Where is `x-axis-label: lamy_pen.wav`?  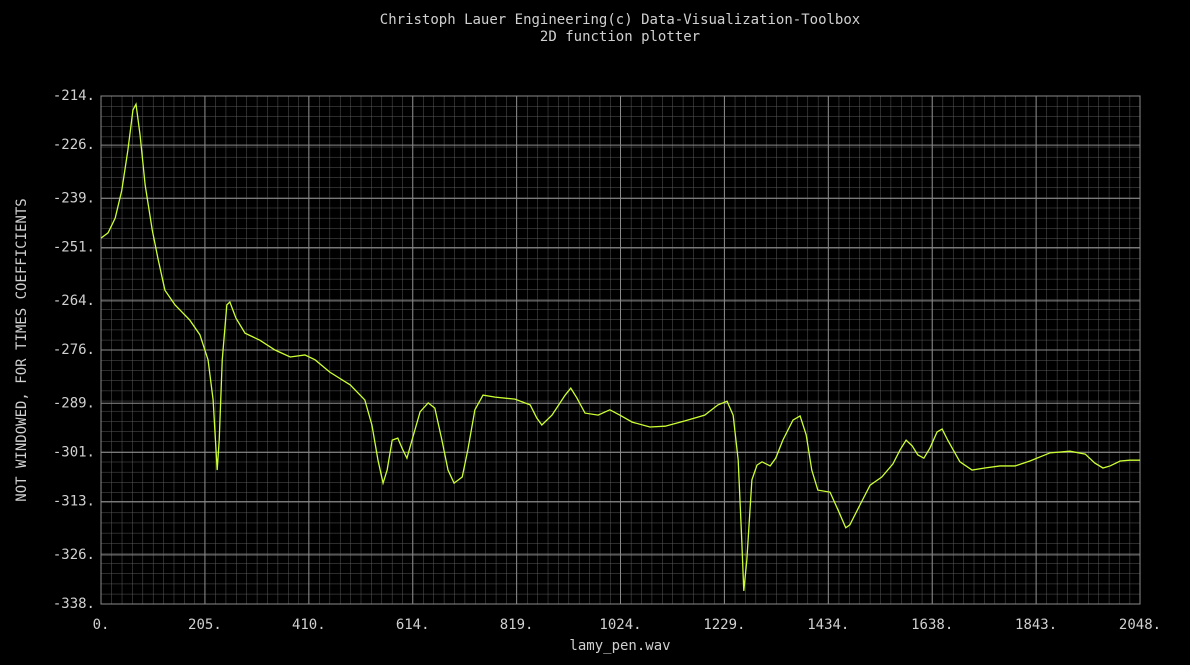
x-axis-label: lamy_pen.wav is located at coordinates (619, 646).